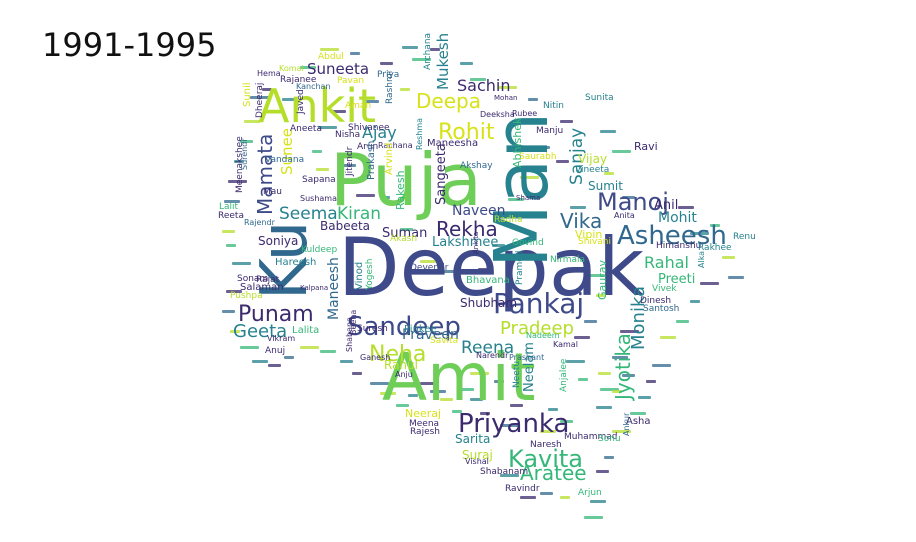 Image resolution: width=916 pixels, height=542 pixels. I want to click on word-kalpana: Kalpana, so click(314, 288).